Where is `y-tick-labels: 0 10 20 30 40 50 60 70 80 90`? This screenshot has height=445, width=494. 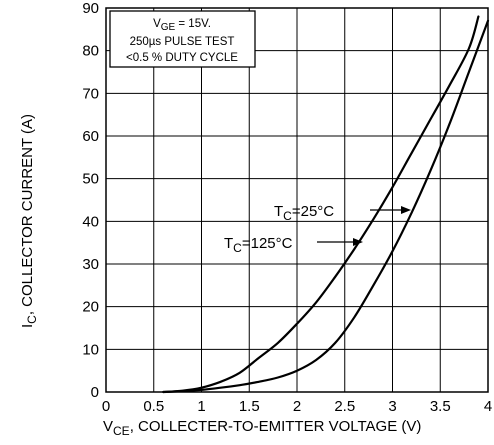
y-tick-labels: 0 10 20 30 40 50 60 70 80 90 is located at coordinates (90, 200).